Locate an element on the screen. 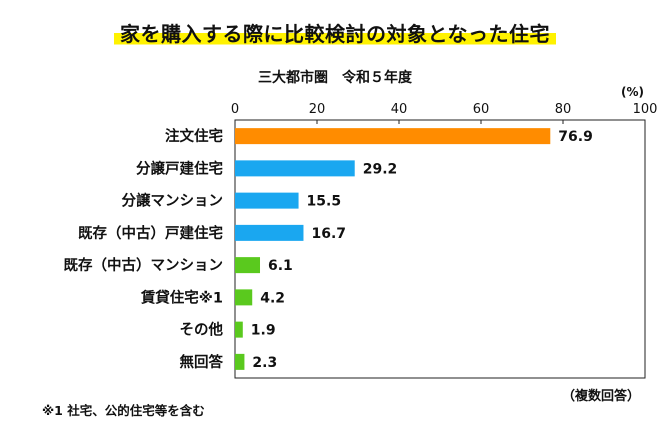 This screenshot has height=440, width=670. x-tick-label: 0 is located at coordinates (235, 109).